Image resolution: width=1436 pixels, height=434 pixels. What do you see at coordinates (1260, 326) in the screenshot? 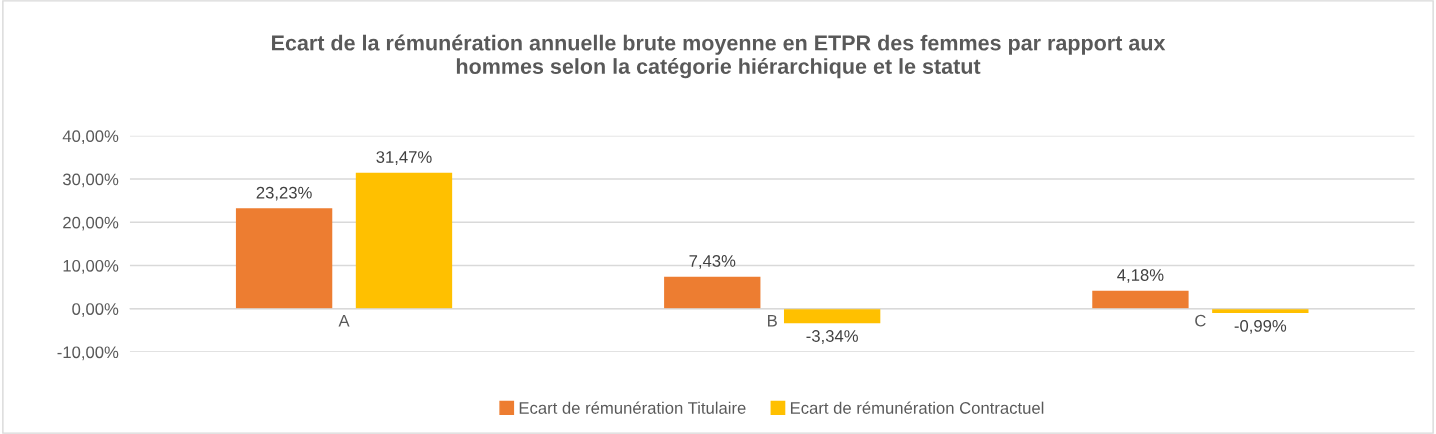
I see `data-label: -0,99%` at bounding box center [1260, 326].